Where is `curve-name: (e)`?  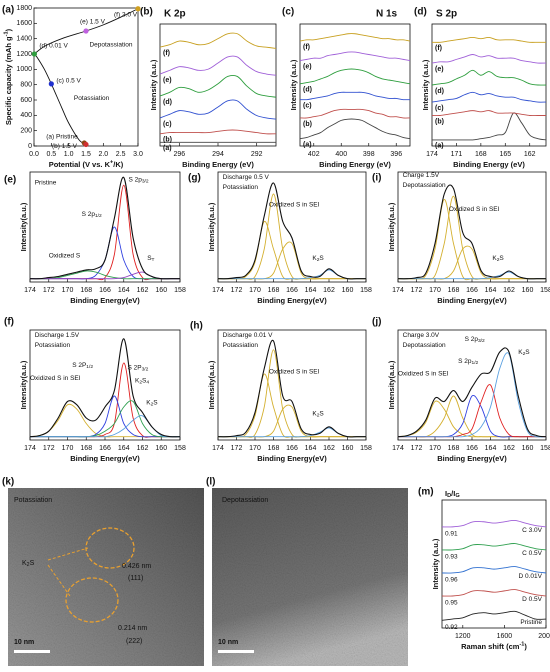
curve-name: (e) is located at coordinates (307, 66).